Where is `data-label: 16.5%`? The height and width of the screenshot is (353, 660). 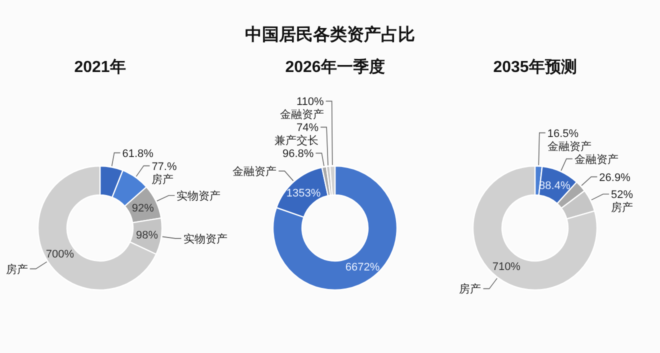 data-label: 16.5% is located at coordinates (563, 134).